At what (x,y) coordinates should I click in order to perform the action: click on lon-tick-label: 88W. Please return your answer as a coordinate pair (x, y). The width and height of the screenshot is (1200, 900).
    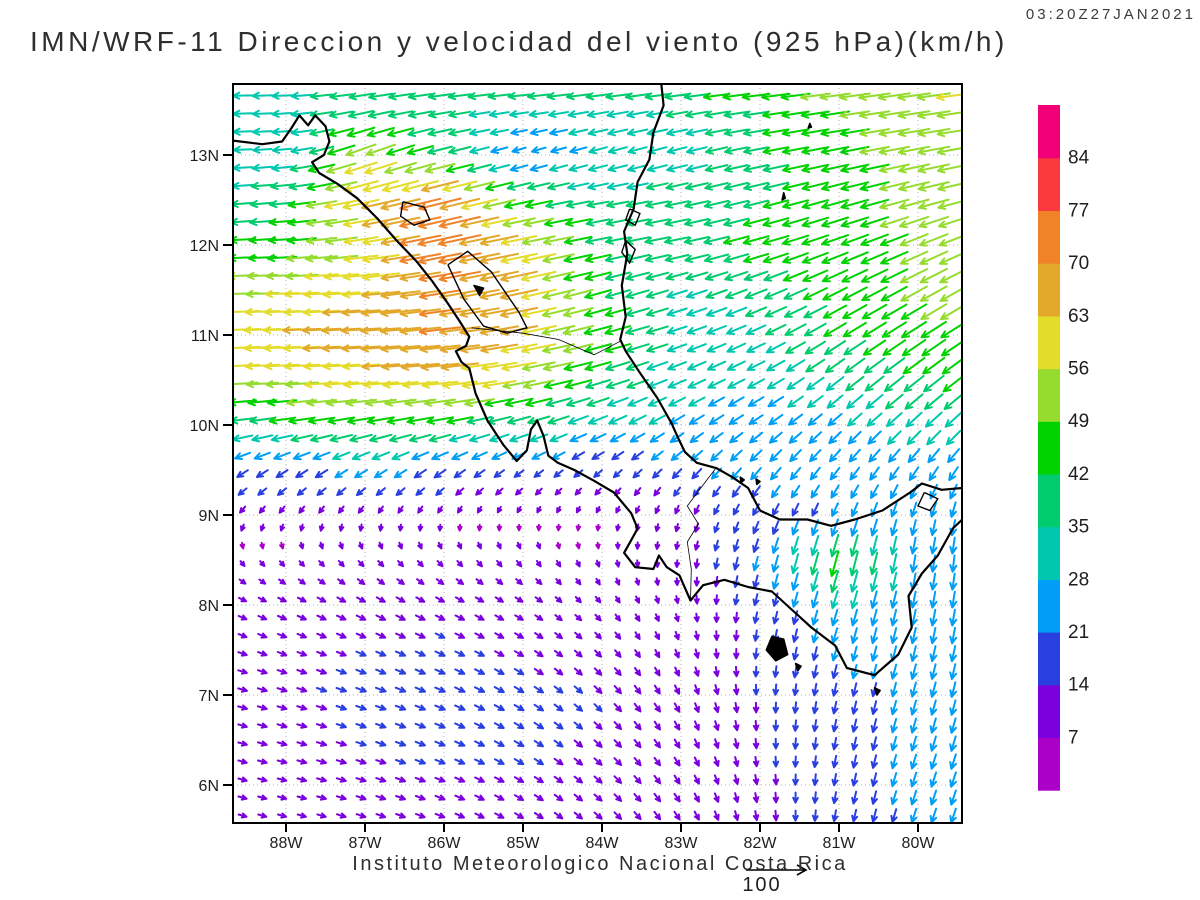
    Looking at the image, I should click on (287, 843).